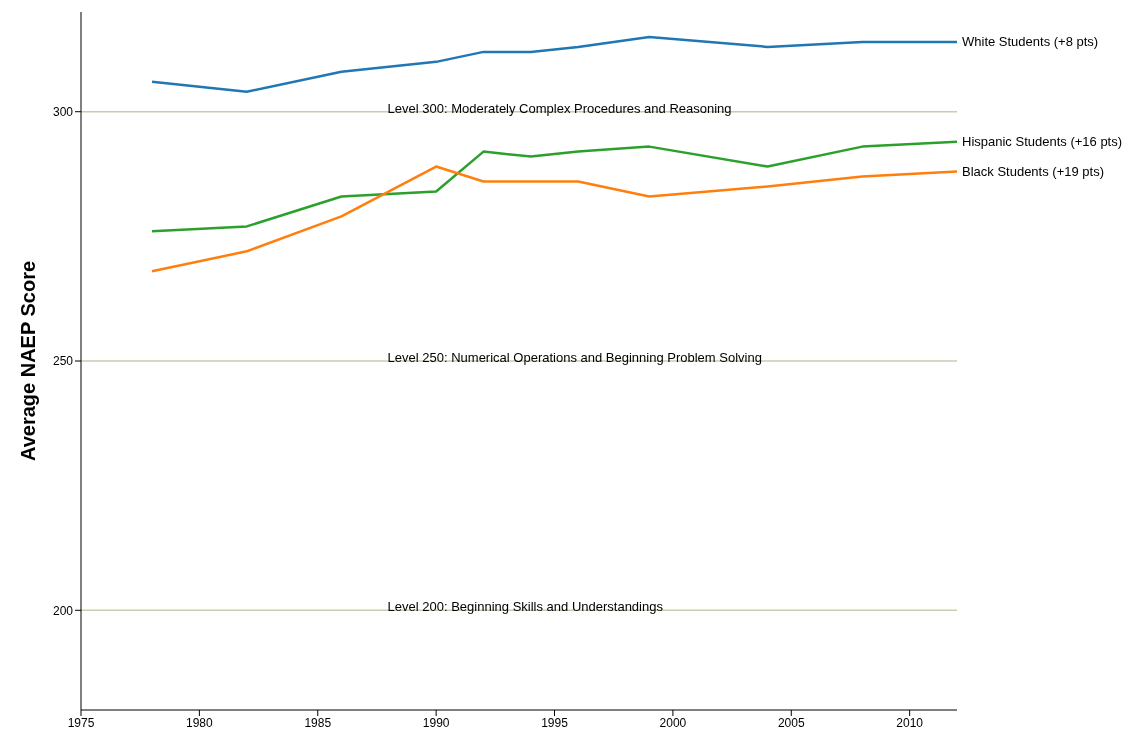  What do you see at coordinates (910, 722) in the screenshot?
I see `x-tick-label: 2010` at bounding box center [910, 722].